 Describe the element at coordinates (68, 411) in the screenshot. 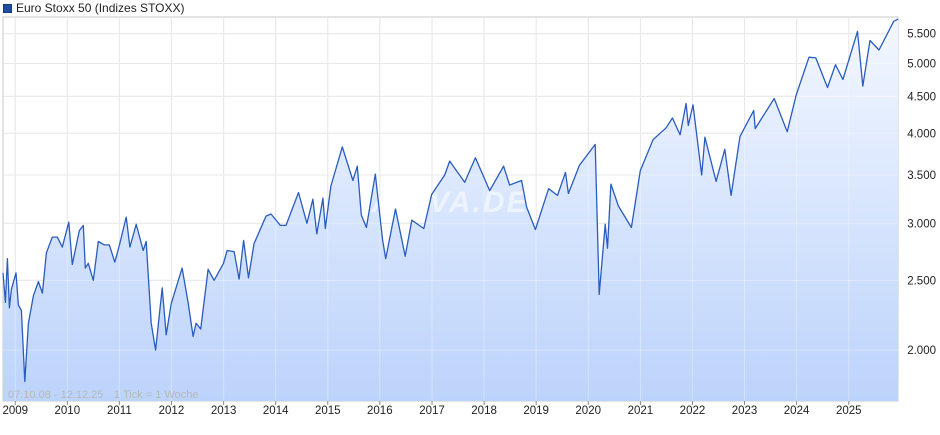

I see `x-tick-label: 2010` at that location.